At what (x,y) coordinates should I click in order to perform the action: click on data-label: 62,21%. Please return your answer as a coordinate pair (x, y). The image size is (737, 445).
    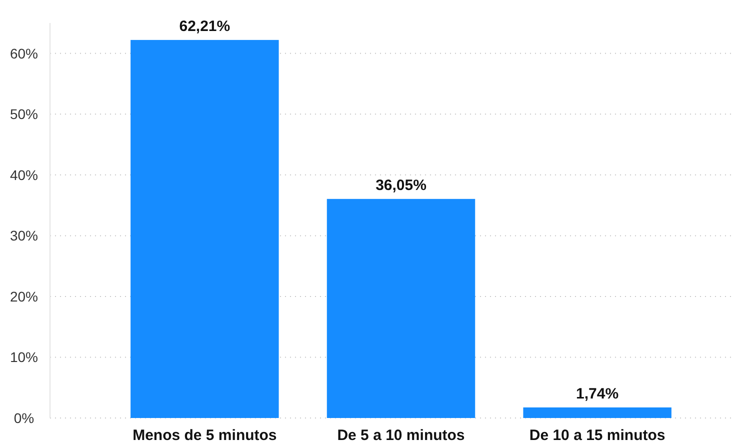
    Looking at the image, I should click on (204, 26).